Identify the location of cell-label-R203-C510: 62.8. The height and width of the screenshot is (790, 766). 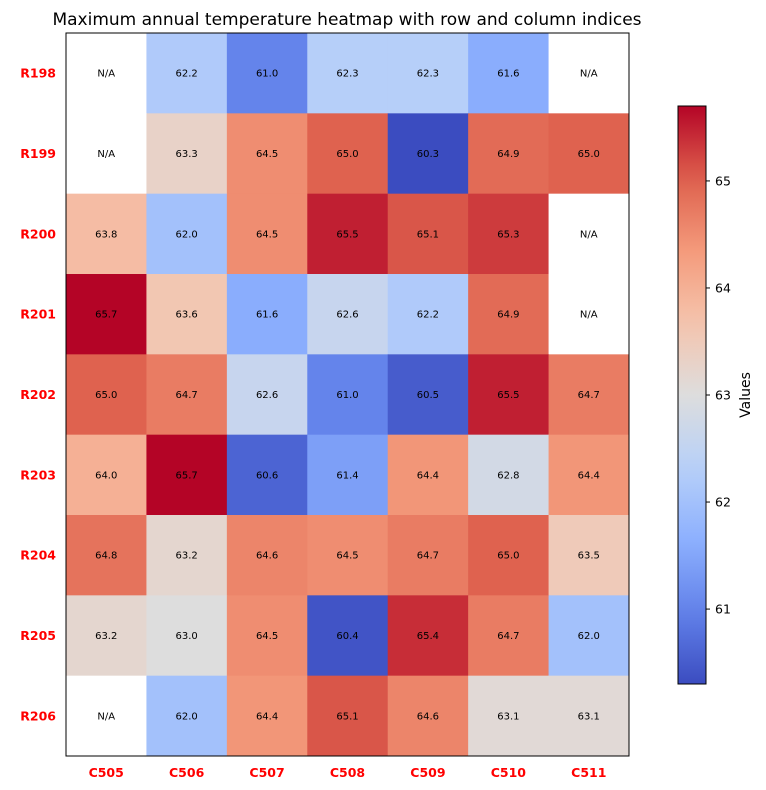
(508, 475).